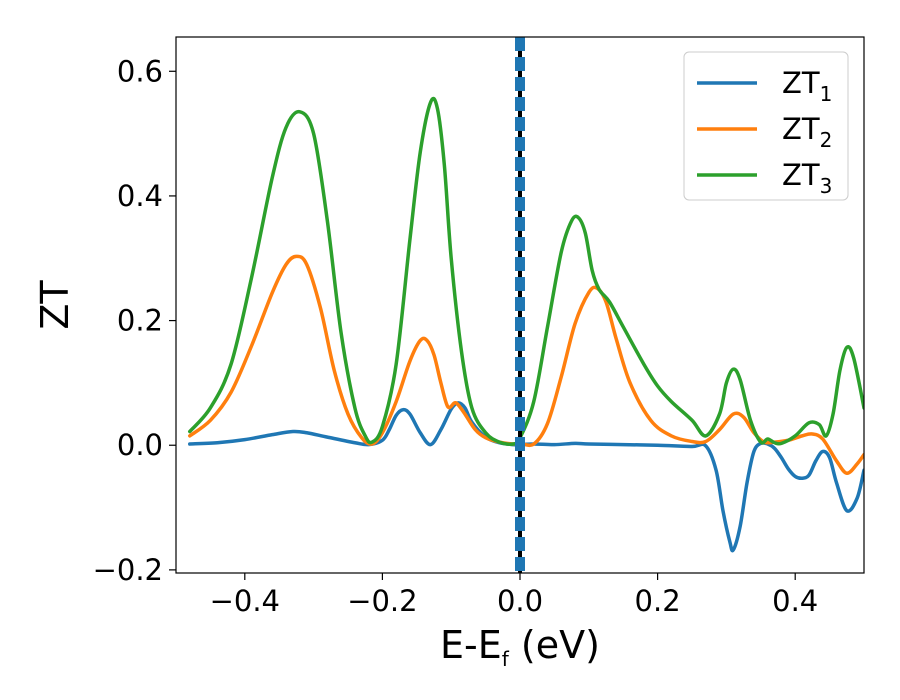 This screenshot has height=700, width=900. I want to click on legend-label-zt2: ZT2, so click(807, 132).